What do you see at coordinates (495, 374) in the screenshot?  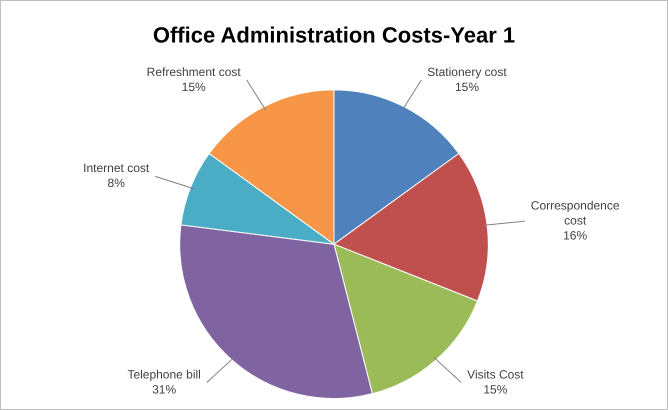 I see `slice-label: Visits Cost` at bounding box center [495, 374].